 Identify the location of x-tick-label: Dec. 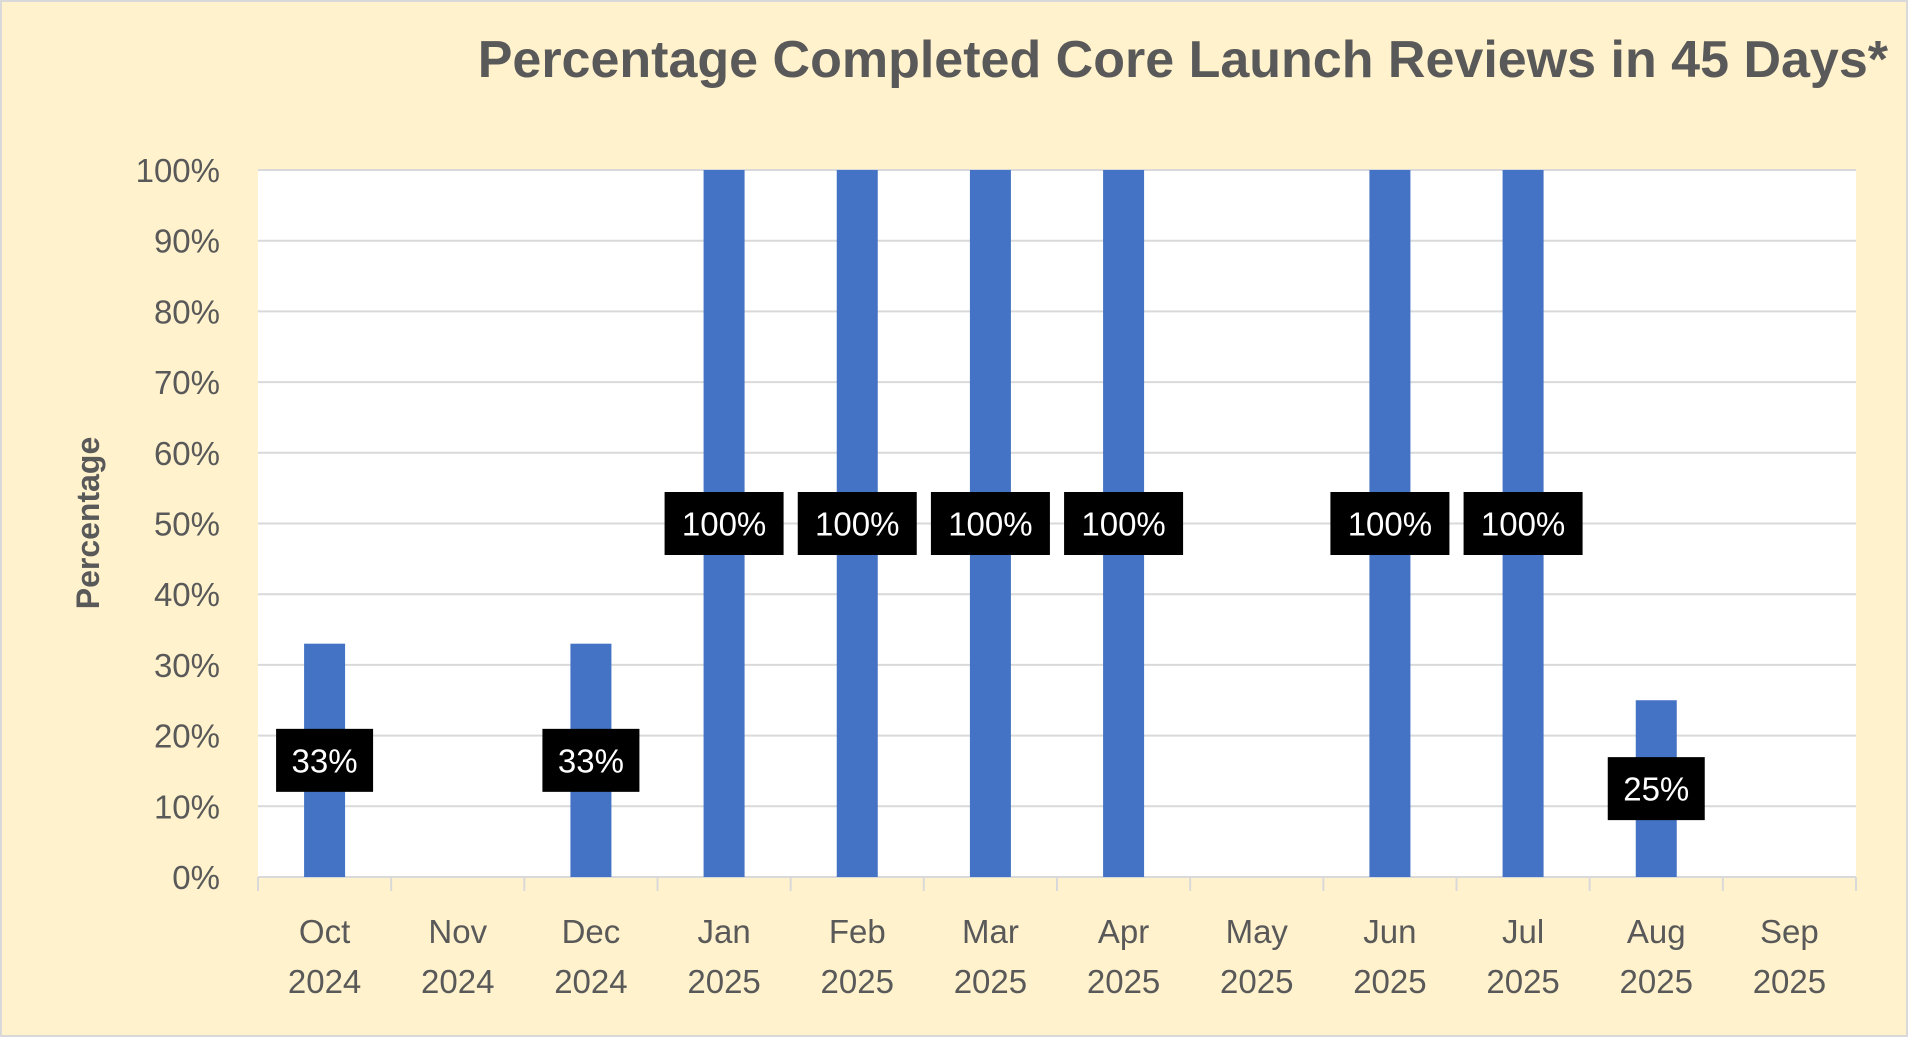
(591, 931).